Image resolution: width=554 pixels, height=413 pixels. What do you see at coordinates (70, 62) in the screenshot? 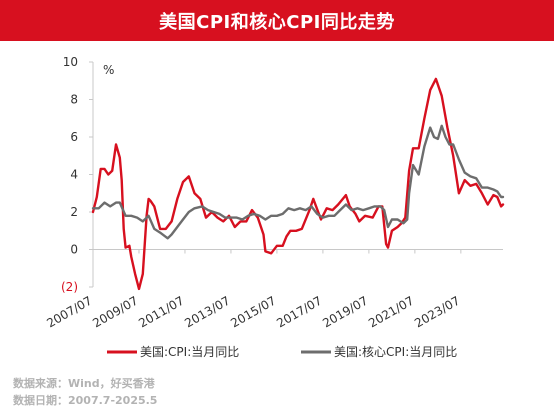
I see `y-tick-label: 10` at bounding box center [70, 62].